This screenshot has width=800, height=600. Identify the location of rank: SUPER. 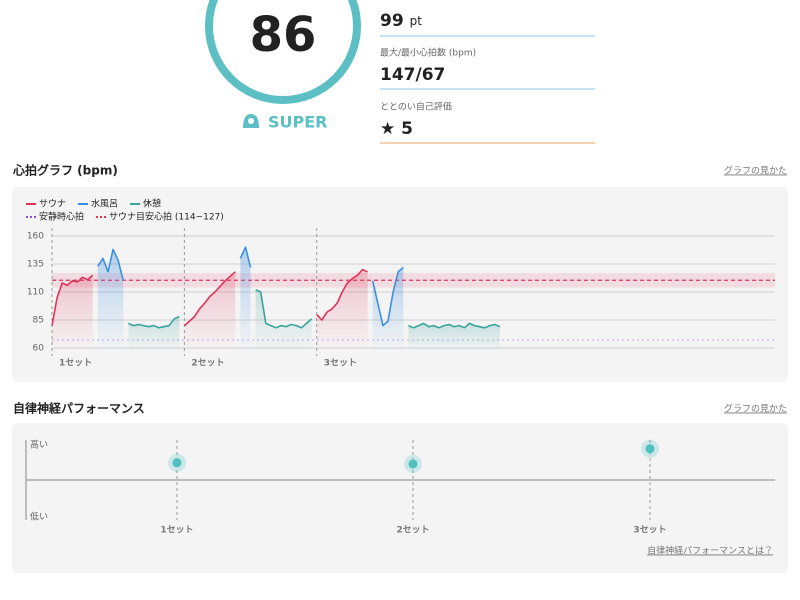
(298, 122).